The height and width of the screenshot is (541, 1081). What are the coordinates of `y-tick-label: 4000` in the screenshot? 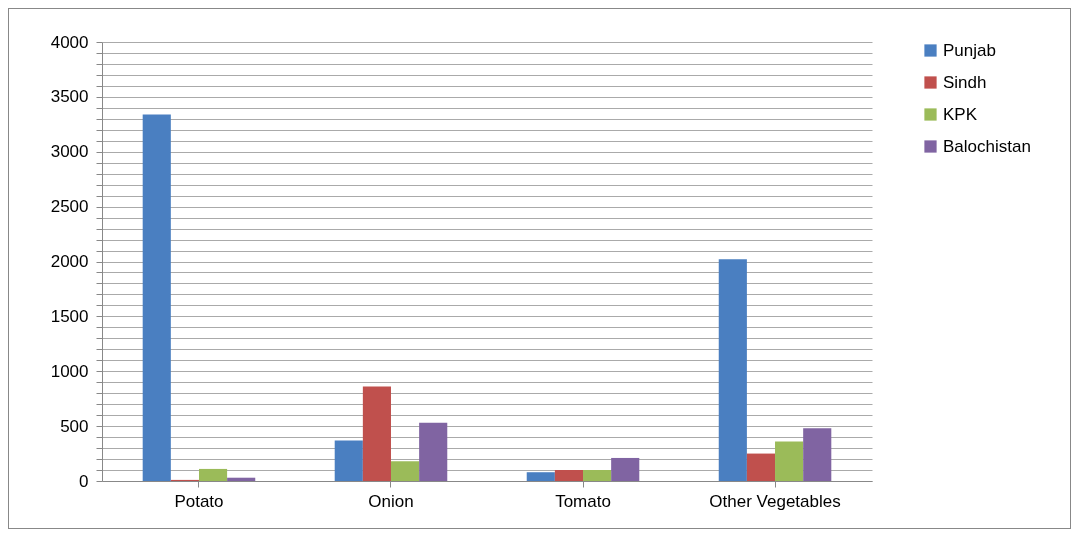 It's located at (69, 42).